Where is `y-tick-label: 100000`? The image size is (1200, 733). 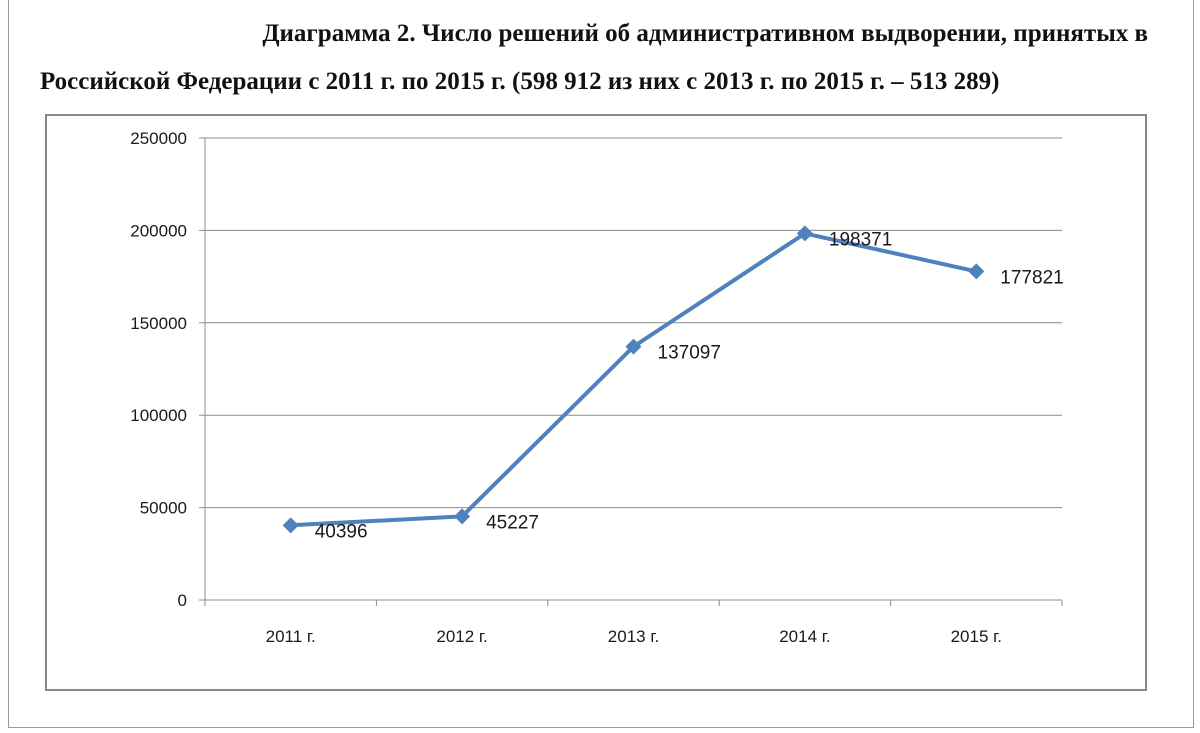 y-tick-label: 100000 is located at coordinates (158, 415).